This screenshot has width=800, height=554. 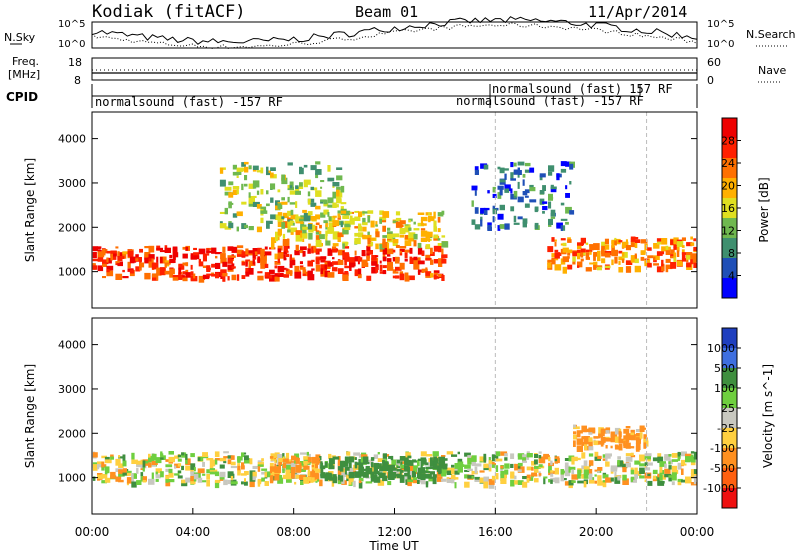 I want to click on y-tick-label: 4000, so click(x=72, y=345).